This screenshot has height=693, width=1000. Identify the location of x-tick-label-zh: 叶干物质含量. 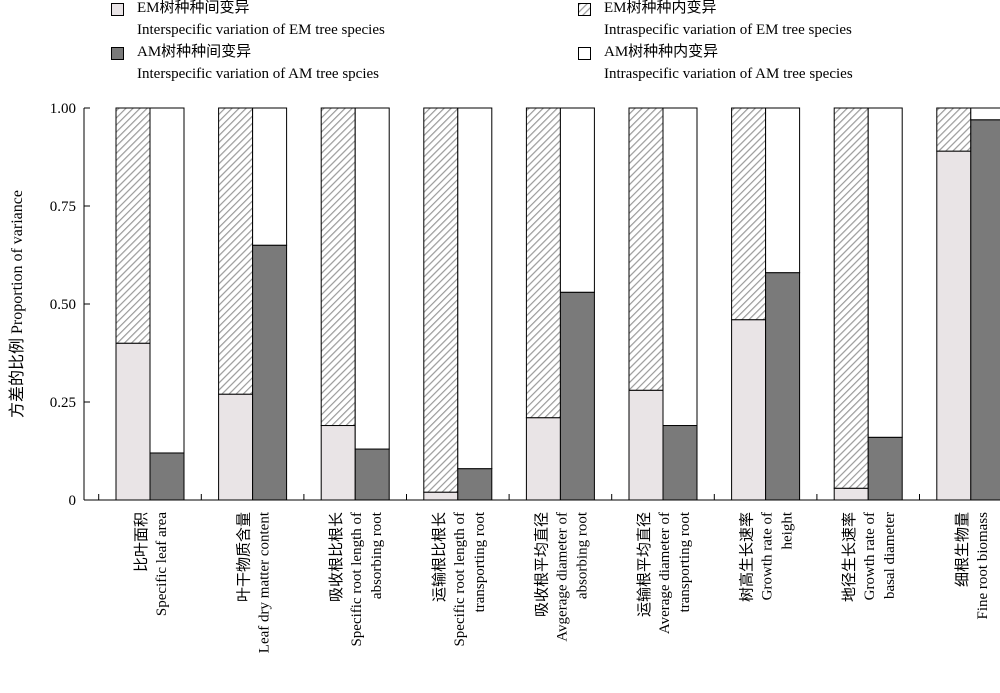
(244, 557).